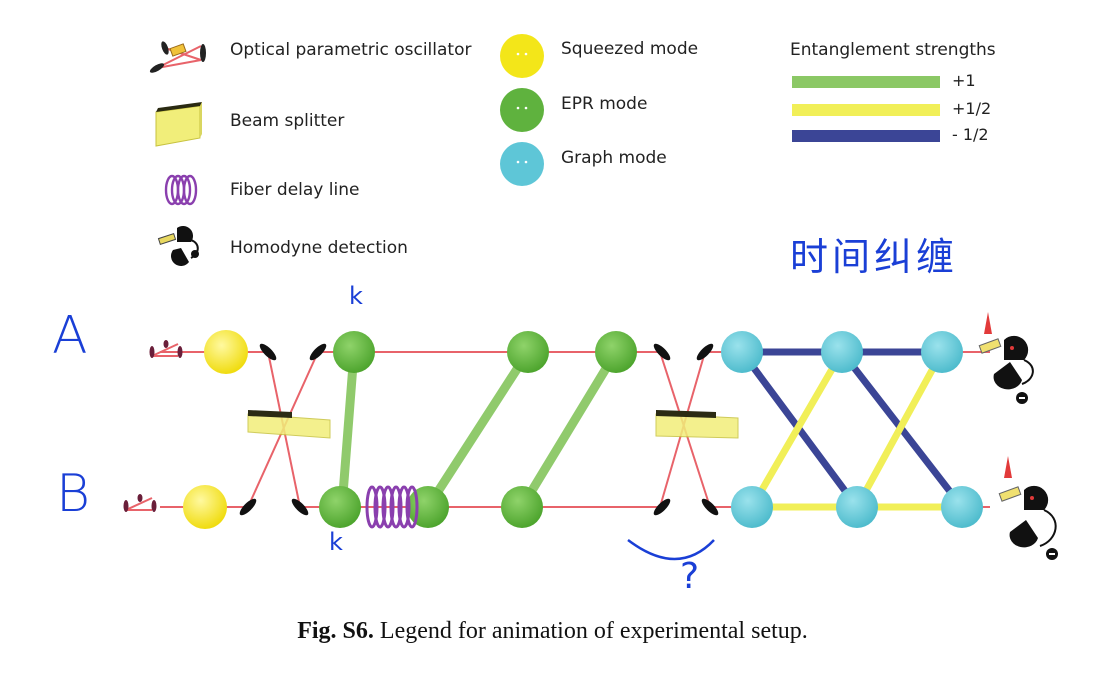 This screenshot has width=1105, height=681. I want to click on label-k-bottom: k, so click(336, 542).